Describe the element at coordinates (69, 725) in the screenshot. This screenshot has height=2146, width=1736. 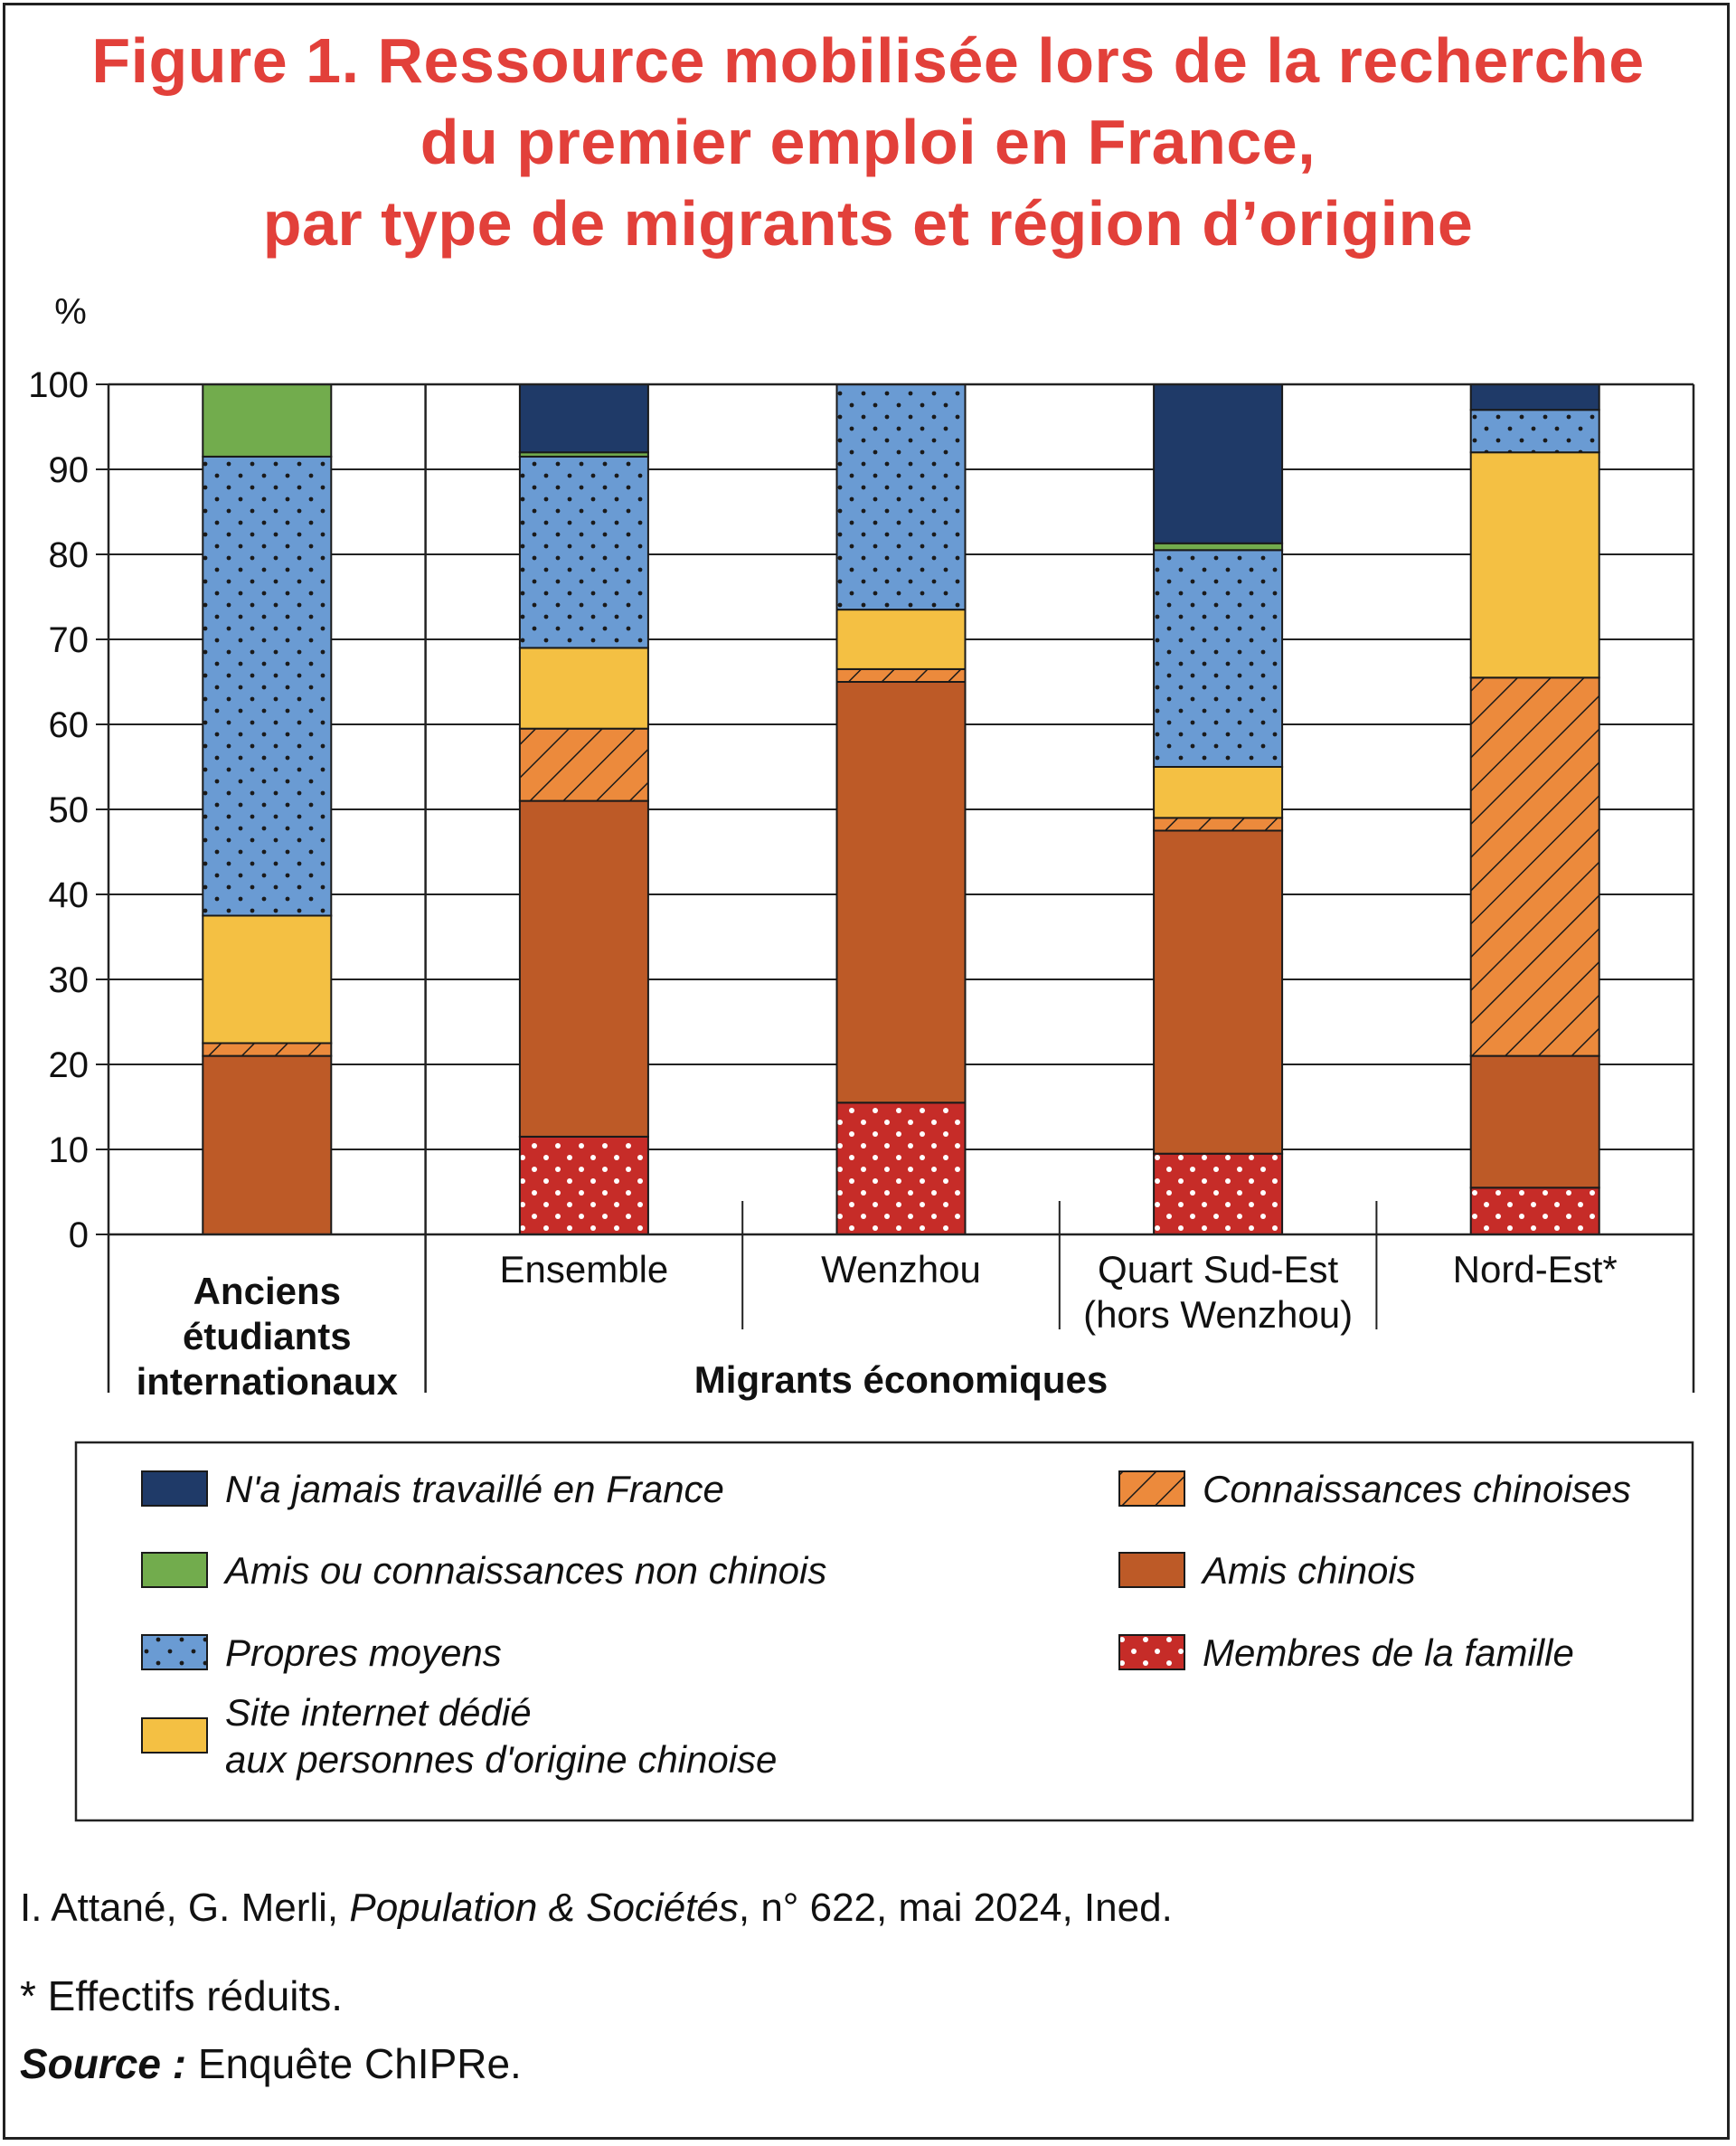
I see `y-tick-label: 60` at that location.